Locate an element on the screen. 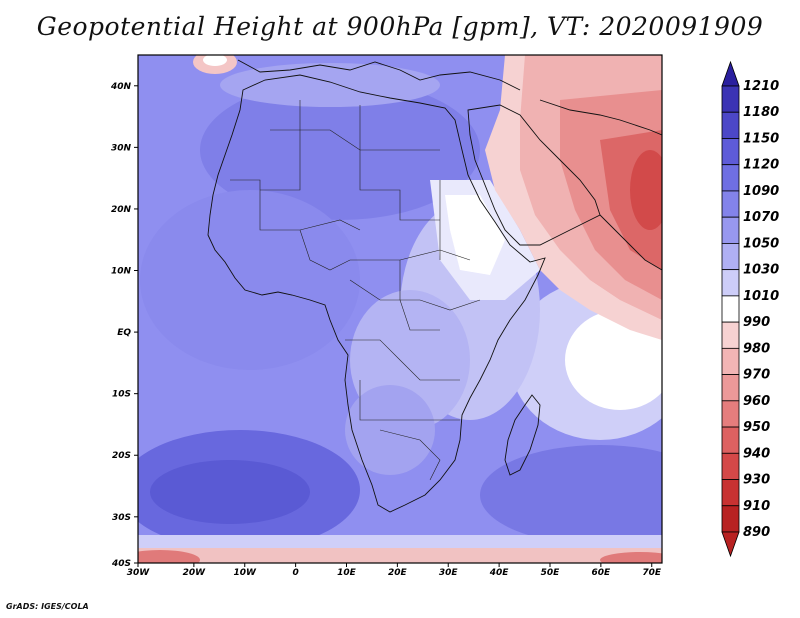 This screenshot has height=618, width=800. arabia-coastline is located at coordinates (534, 175).